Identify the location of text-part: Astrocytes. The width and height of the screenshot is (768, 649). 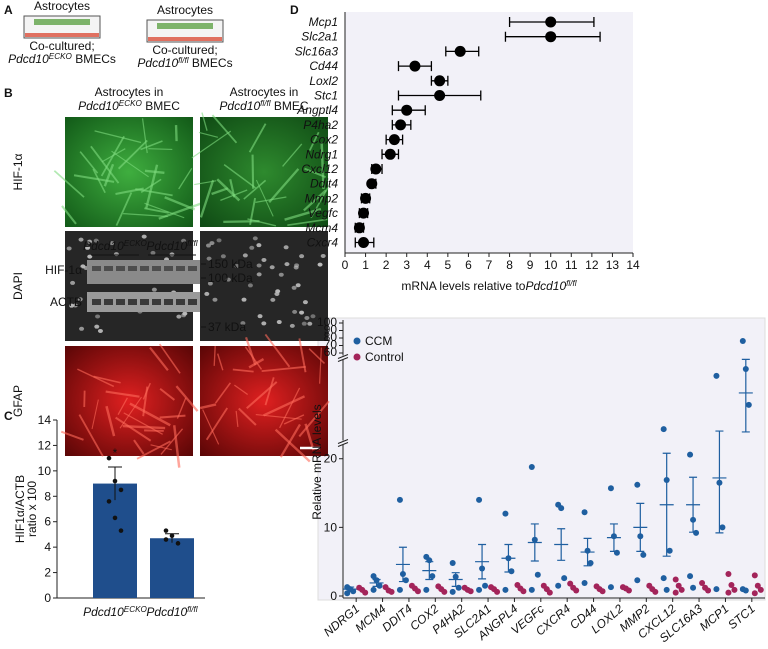
(185, 10).